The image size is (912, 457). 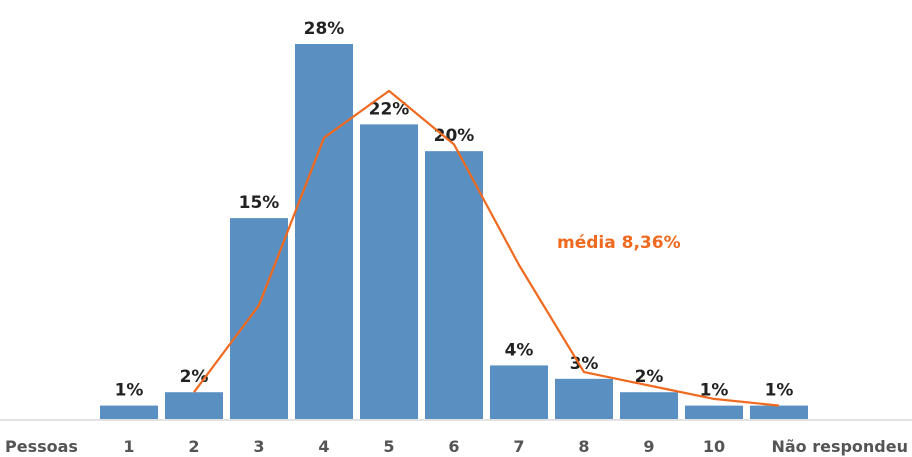 What do you see at coordinates (649, 377) in the screenshot?
I see `bar-value-label: 2%` at bounding box center [649, 377].